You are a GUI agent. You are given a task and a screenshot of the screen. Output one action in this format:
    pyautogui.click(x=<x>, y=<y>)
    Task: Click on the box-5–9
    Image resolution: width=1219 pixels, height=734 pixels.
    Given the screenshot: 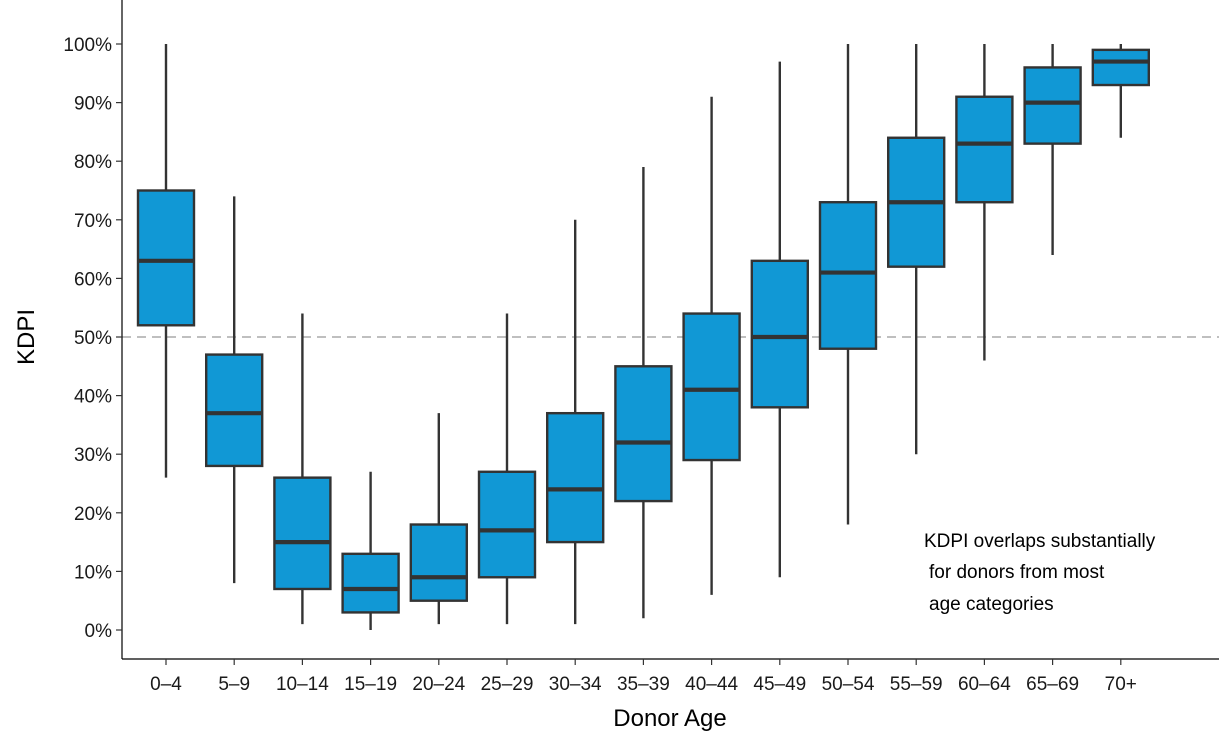 What is the action you would take?
    pyautogui.click(x=234, y=390)
    